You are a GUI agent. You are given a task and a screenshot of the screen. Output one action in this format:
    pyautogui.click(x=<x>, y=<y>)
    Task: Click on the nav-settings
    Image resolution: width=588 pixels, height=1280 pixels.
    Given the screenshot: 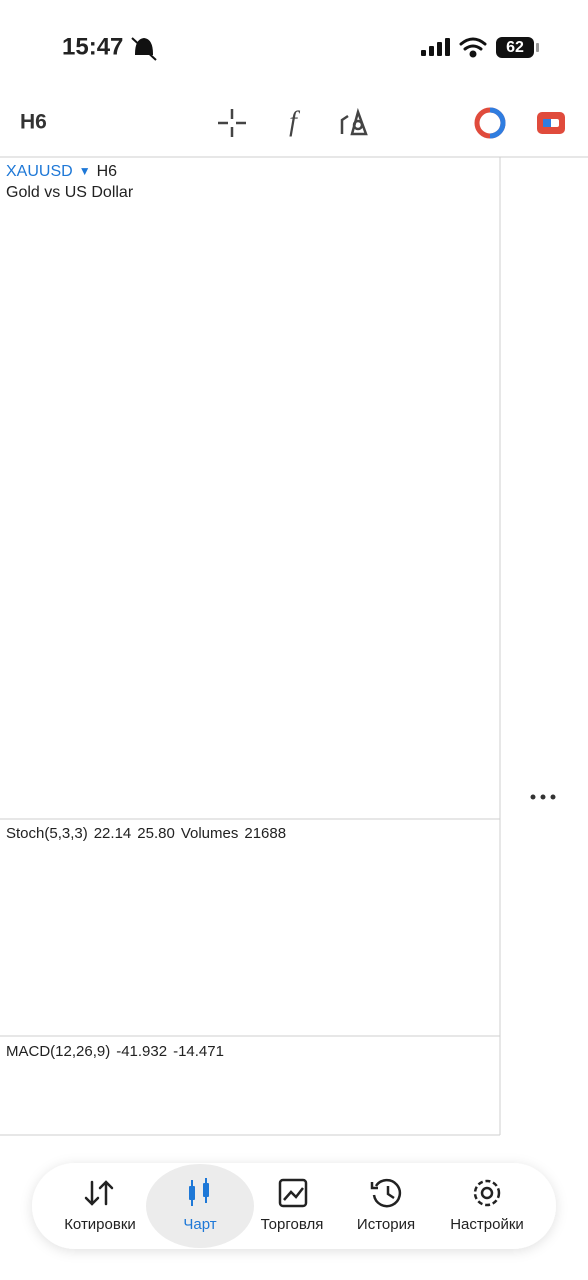 What is the action you would take?
    pyautogui.click(x=487, y=1193)
    